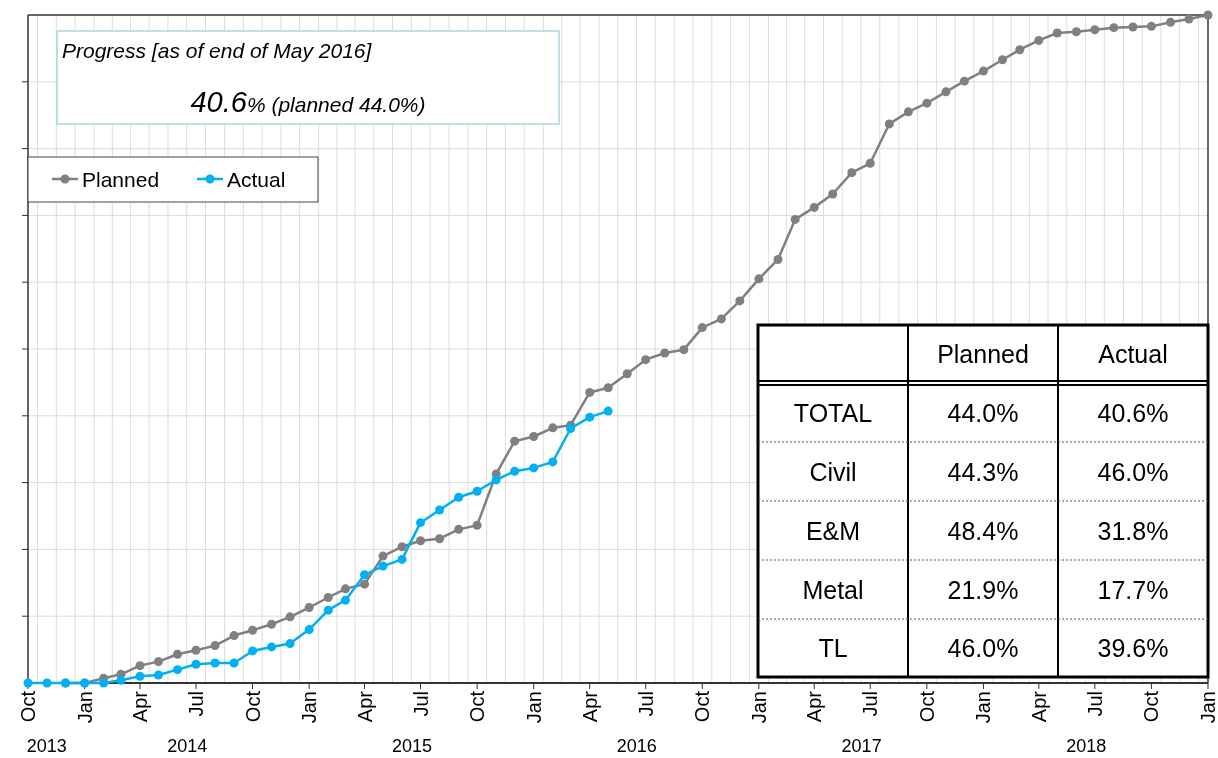 The image size is (1218, 758). What do you see at coordinates (983, 354) in the screenshot?
I see `annotation: Planned` at bounding box center [983, 354].